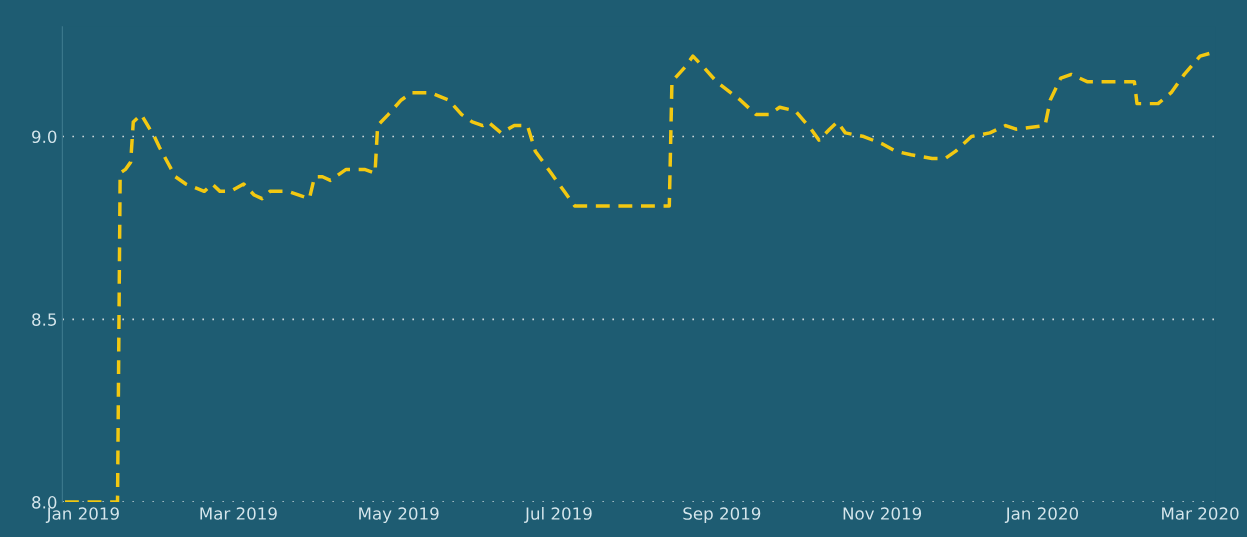 This screenshot has height=537, width=1247. I want to click on x-tick-label: Jan 2020, so click(1041, 515).